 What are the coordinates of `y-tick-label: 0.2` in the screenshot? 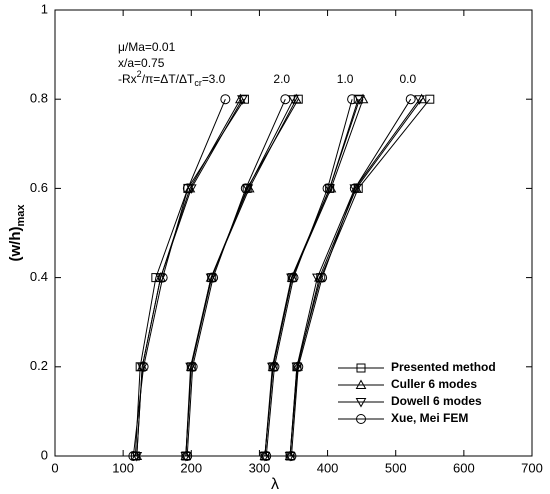 It's located at (39, 365).